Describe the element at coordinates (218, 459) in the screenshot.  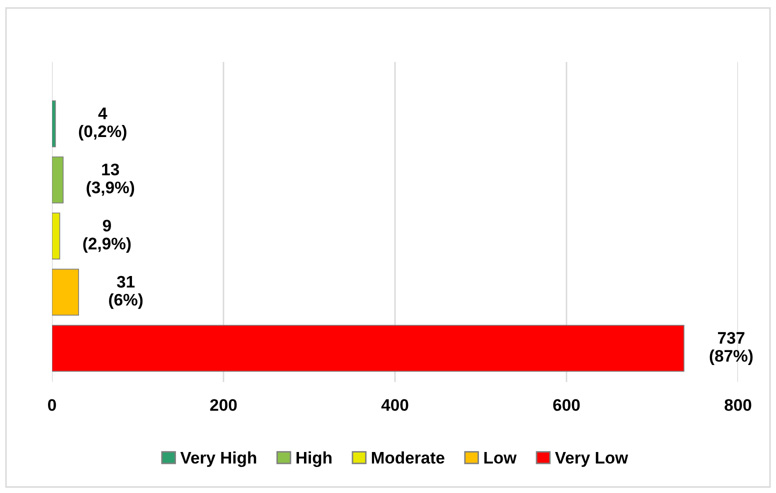
I see `legend-label: Very High` at that location.